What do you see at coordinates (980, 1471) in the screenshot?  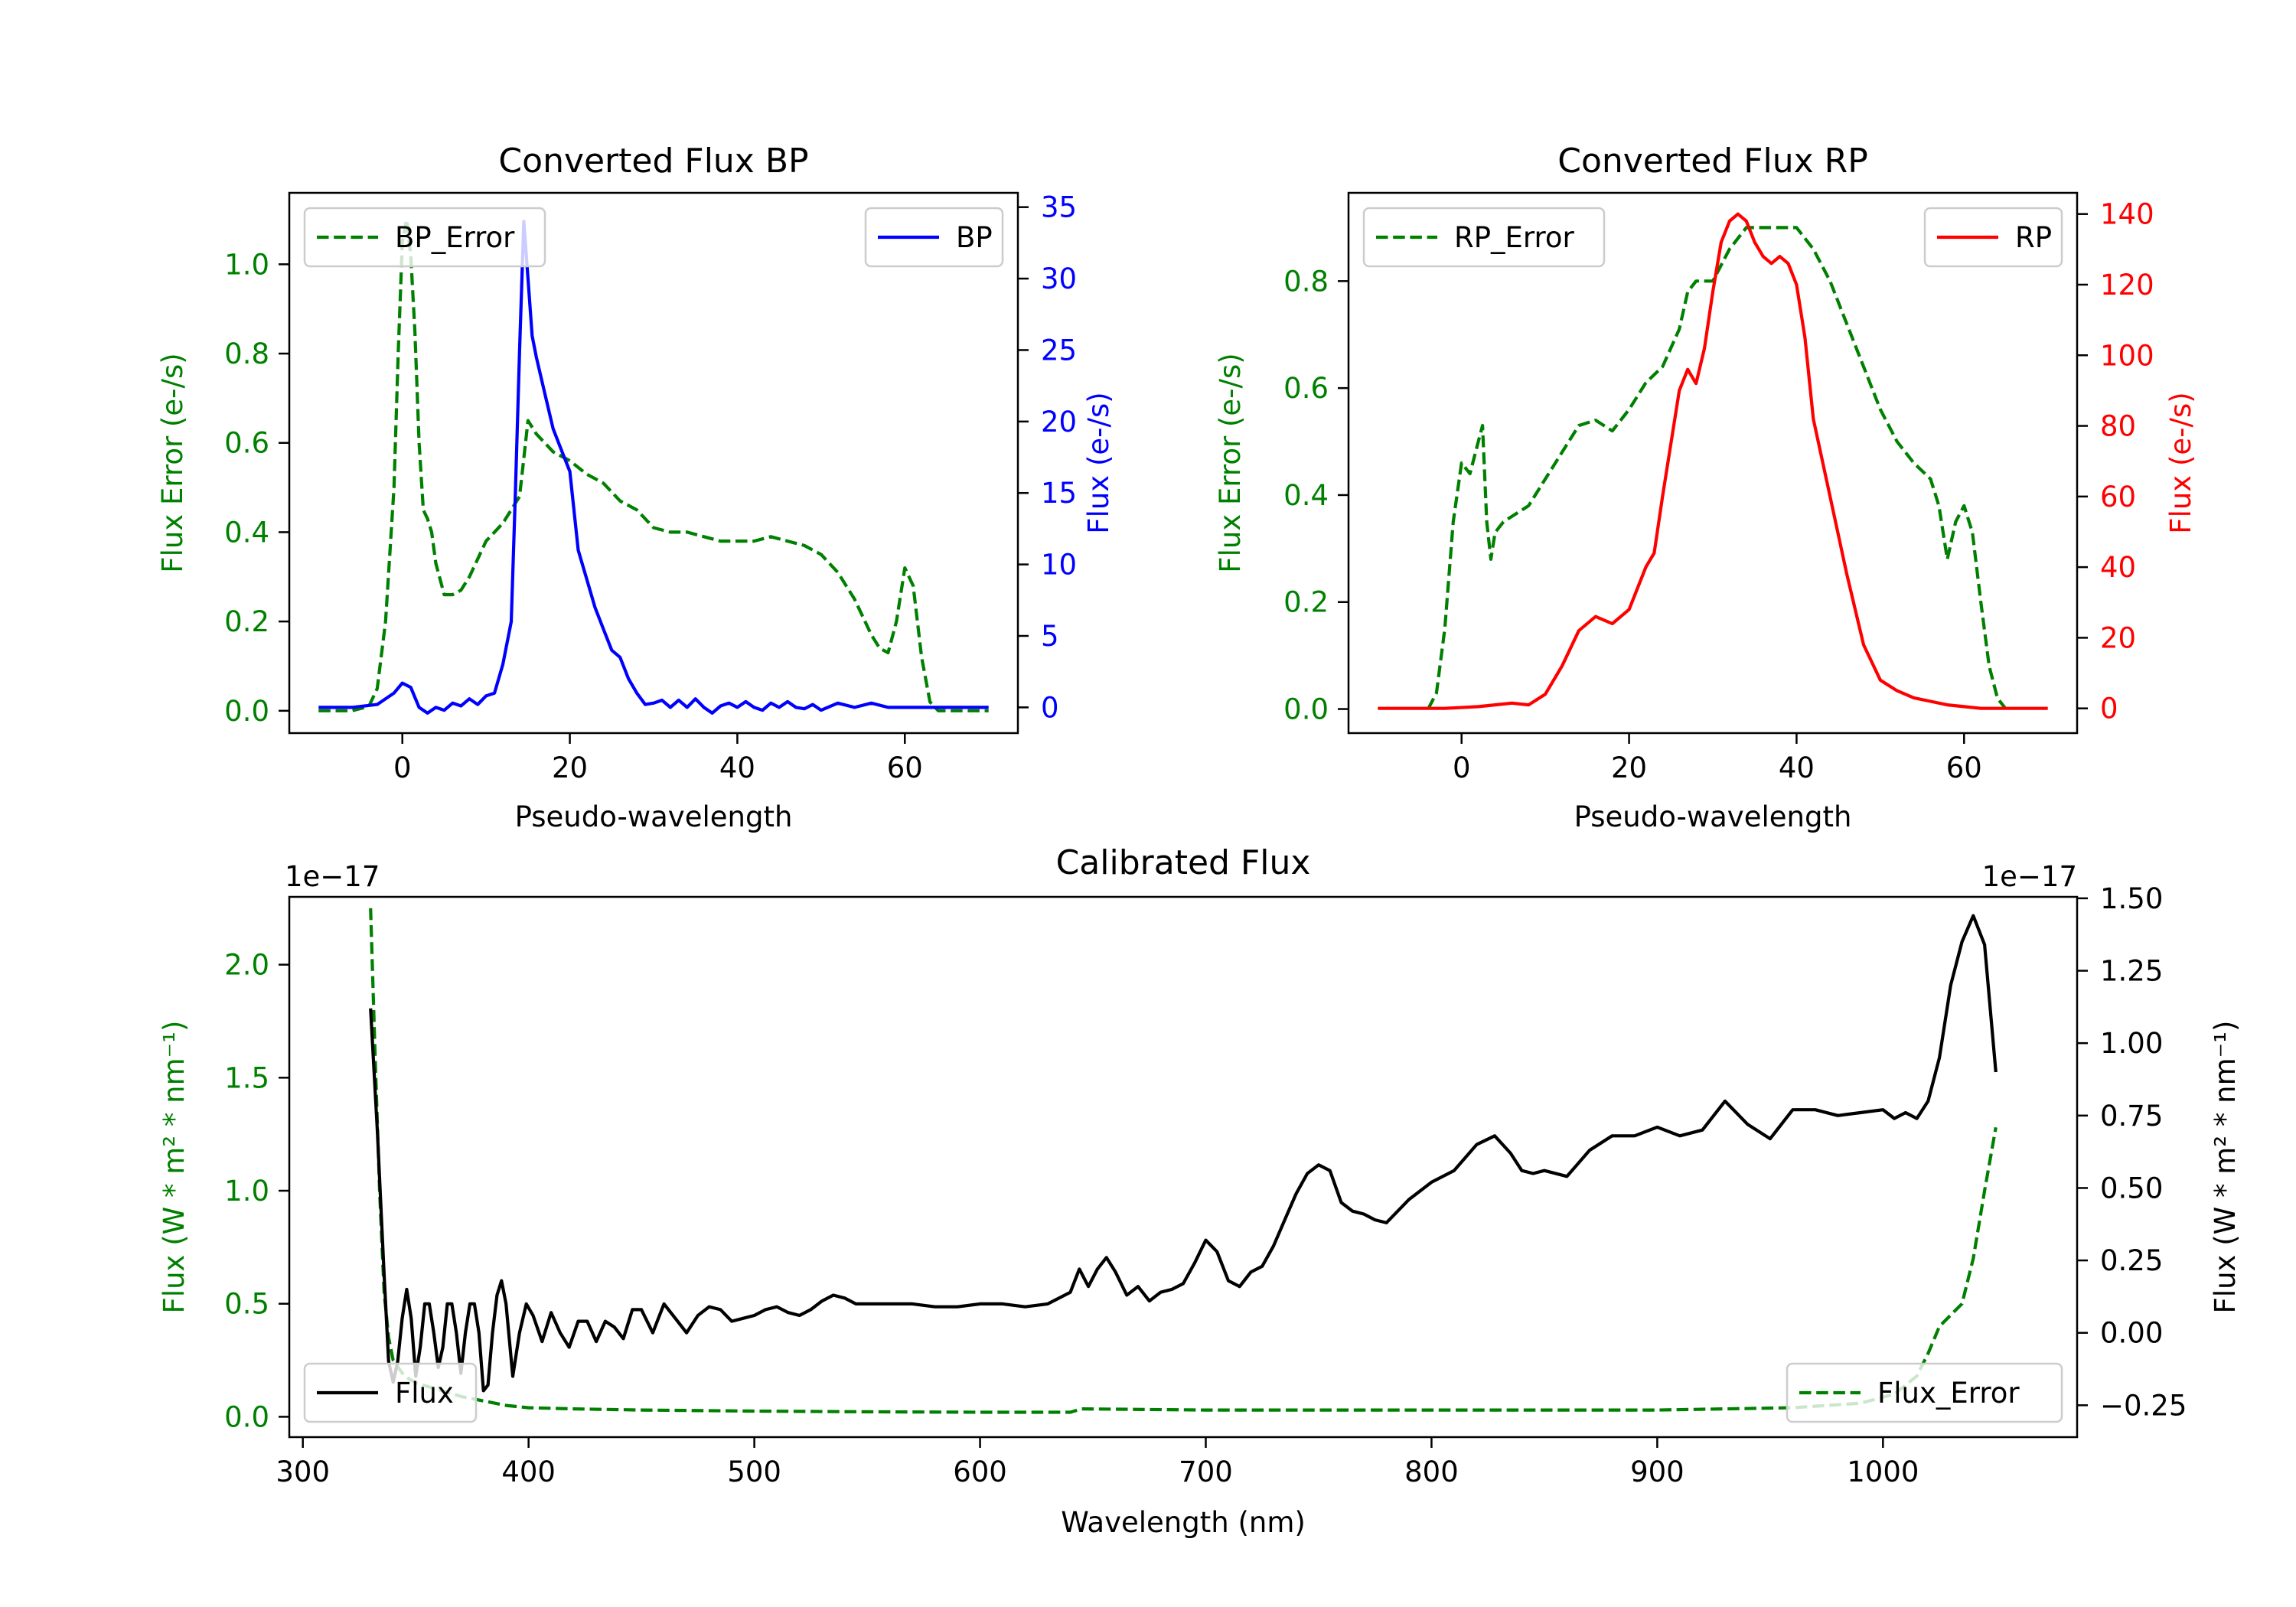 I see `x-tick-label: 600` at bounding box center [980, 1471].